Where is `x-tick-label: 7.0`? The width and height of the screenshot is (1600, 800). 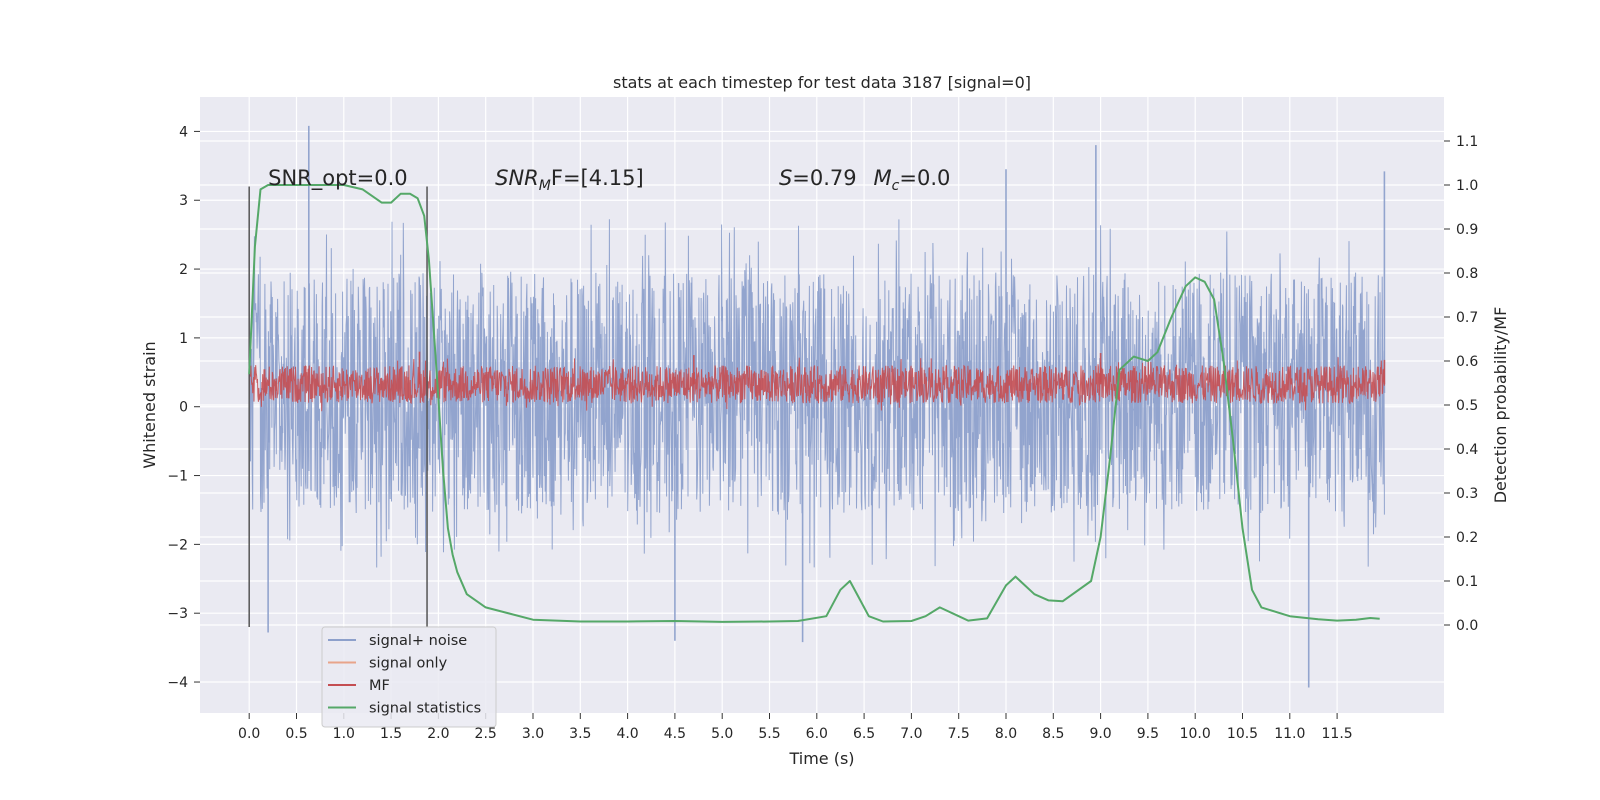 x-tick-label: 7.0 is located at coordinates (911, 734).